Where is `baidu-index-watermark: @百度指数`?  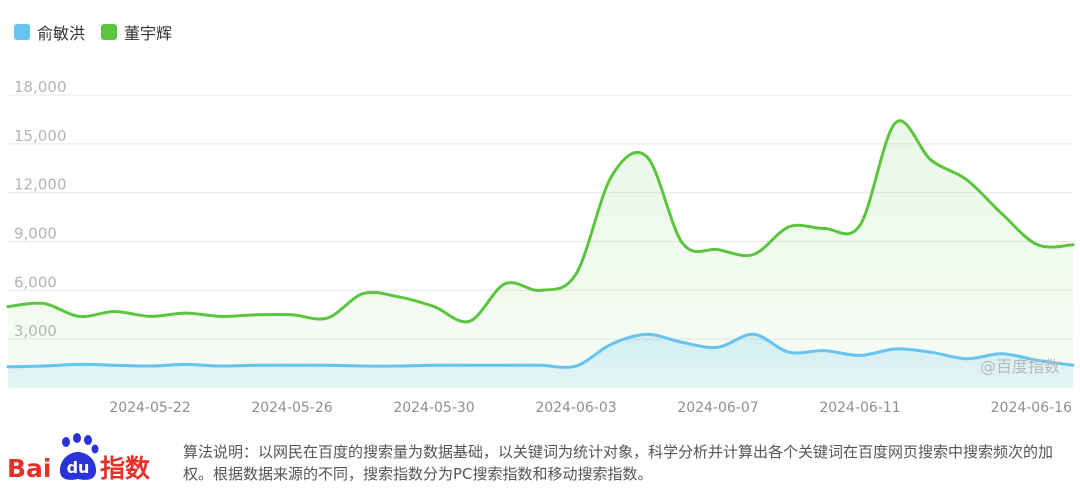
baidu-index-watermark: @百度指数 is located at coordinates (1020, 366).